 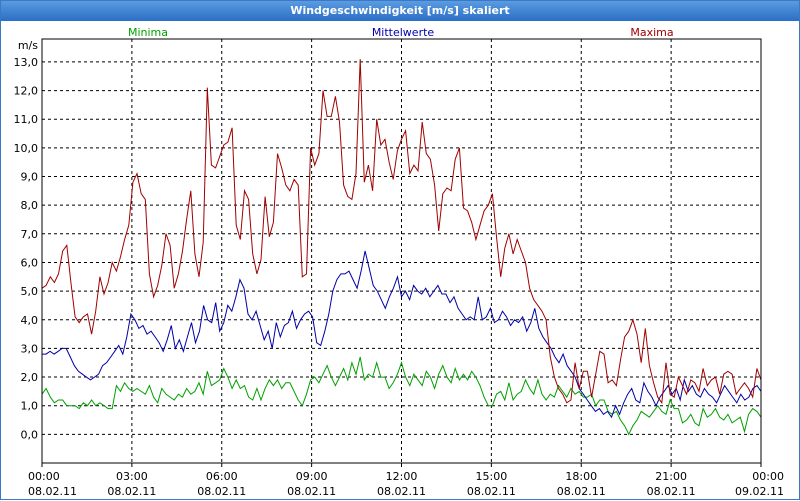 I want to click on y-tick-label: 6,0, so click(x=30, y=262).